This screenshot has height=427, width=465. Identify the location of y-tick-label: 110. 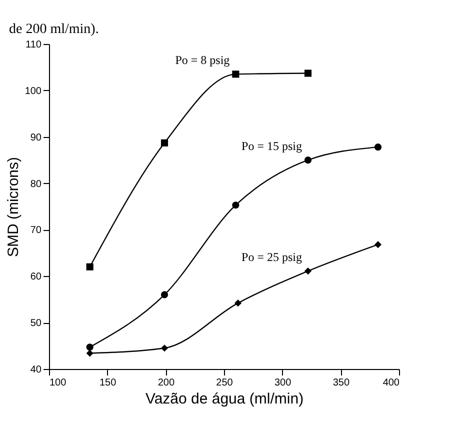
(34, 45).